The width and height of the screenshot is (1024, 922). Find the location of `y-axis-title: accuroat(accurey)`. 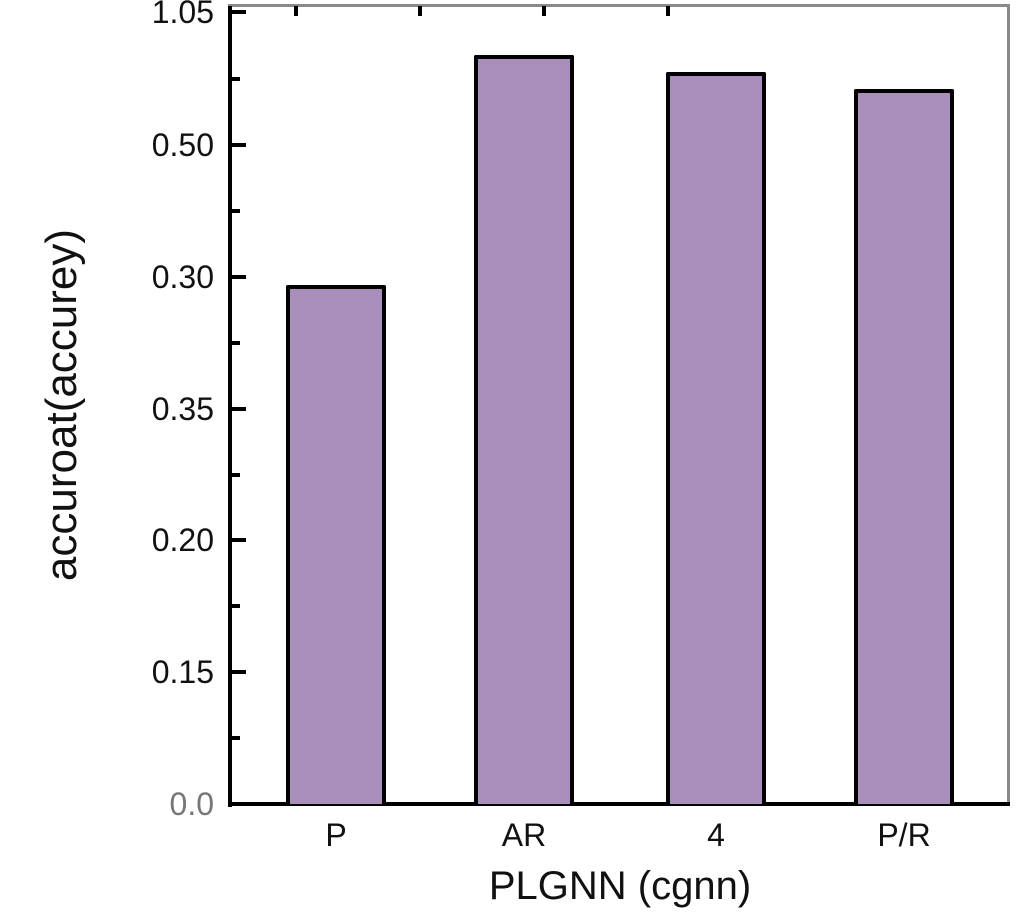

y-axis-title: accuroat(accurey) is located at coordinates (61, 405).